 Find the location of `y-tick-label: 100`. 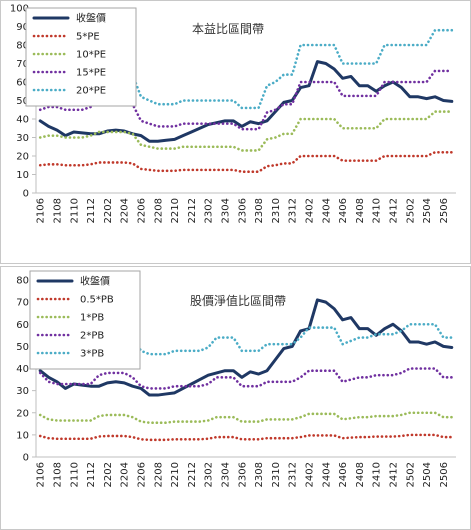

y-tick-label: 100 is located at coordinates (19, 9).